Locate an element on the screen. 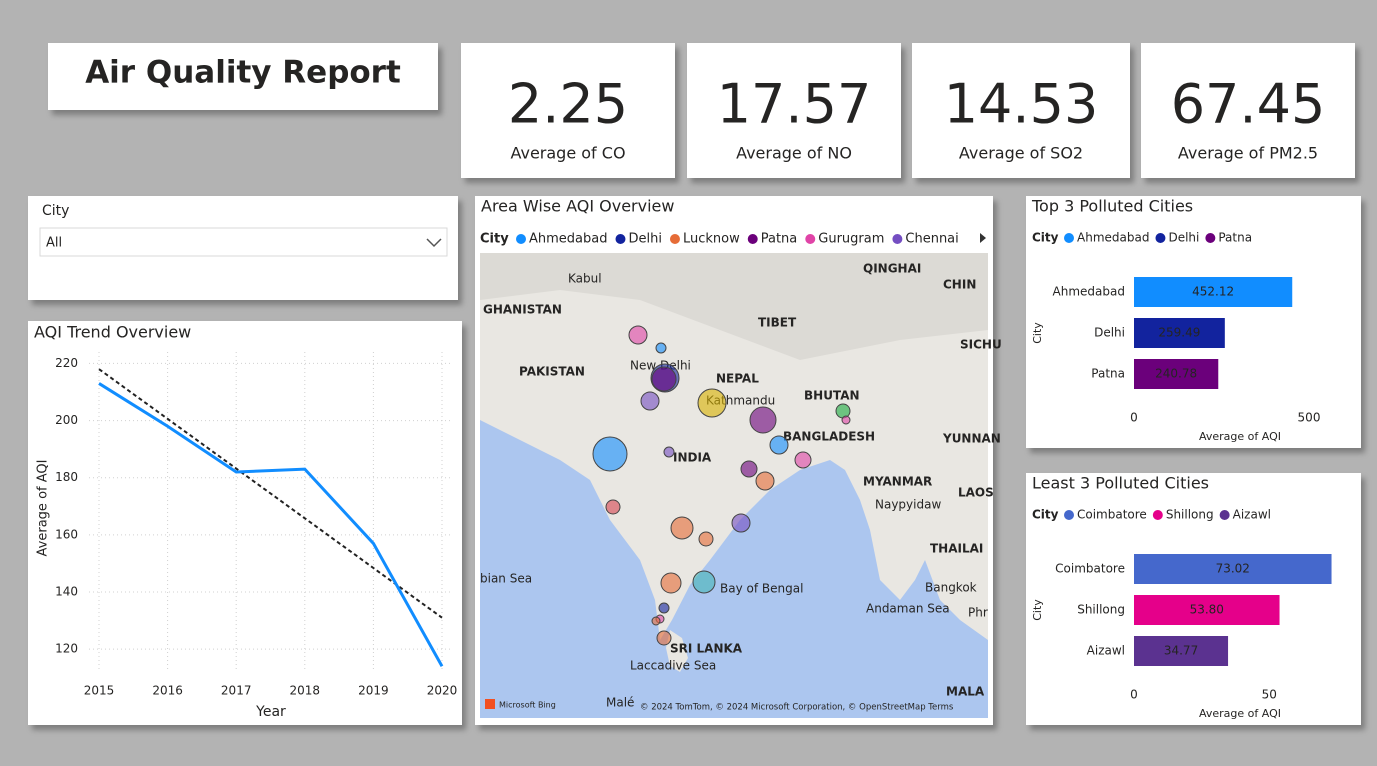 This screenshot has width=1377, height=766. map-label: BHUTAN is located at coordinates (832, 396).